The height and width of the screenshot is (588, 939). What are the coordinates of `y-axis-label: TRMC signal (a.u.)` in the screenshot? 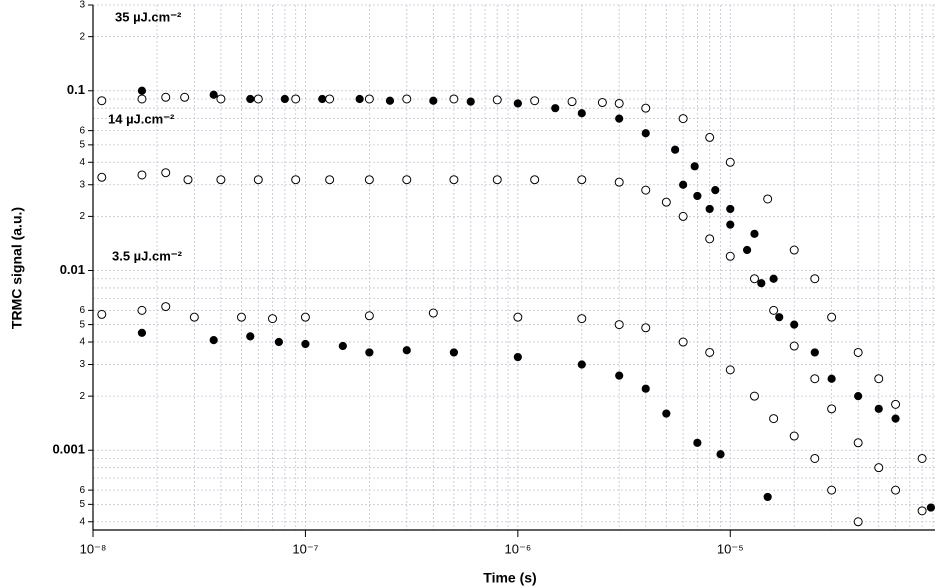 It's located at (17, 268).